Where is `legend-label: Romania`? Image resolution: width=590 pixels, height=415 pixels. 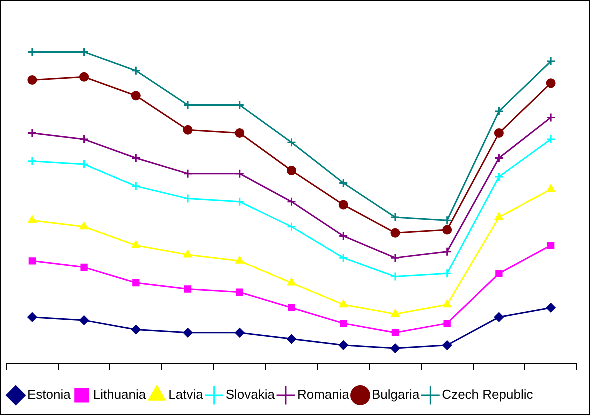
legend-label: Romania is located at coordinates (323, 394).